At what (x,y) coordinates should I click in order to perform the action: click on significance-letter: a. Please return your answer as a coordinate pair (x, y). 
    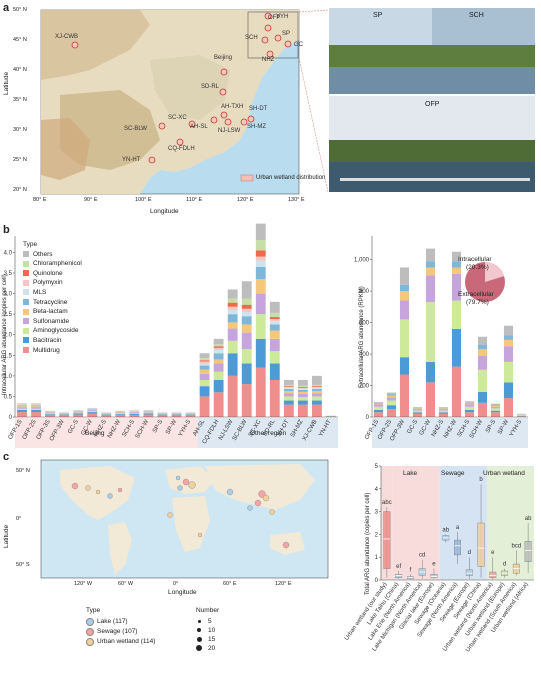
    Looking at the image, I should click on (458, 528).